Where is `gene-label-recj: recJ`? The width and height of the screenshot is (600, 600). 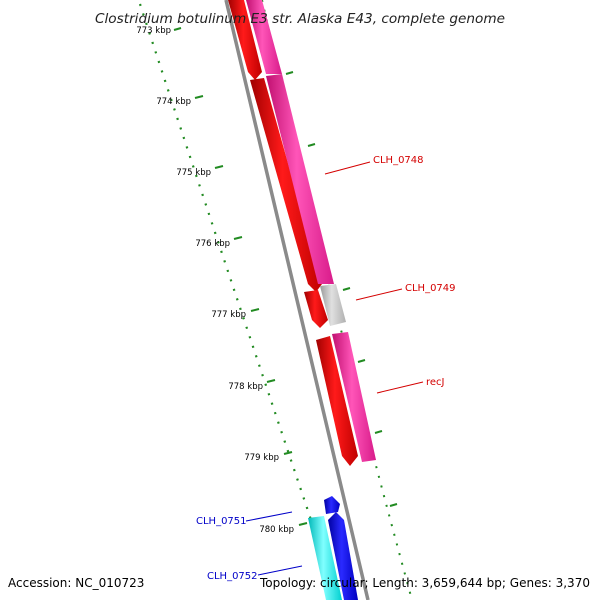 gene-label-recj: recJ is located at coordinates (435, 382).